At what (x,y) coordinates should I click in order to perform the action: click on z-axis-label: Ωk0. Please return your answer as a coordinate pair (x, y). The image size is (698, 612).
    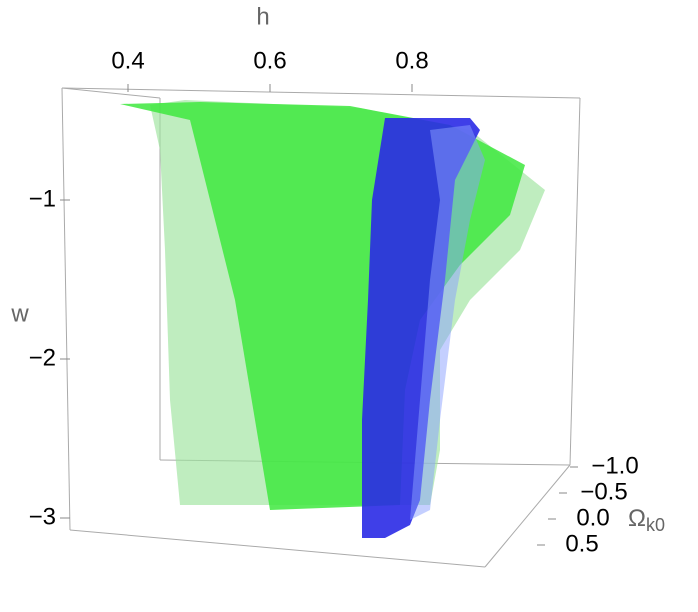
    Looking at the image, I should click on (646, 519).